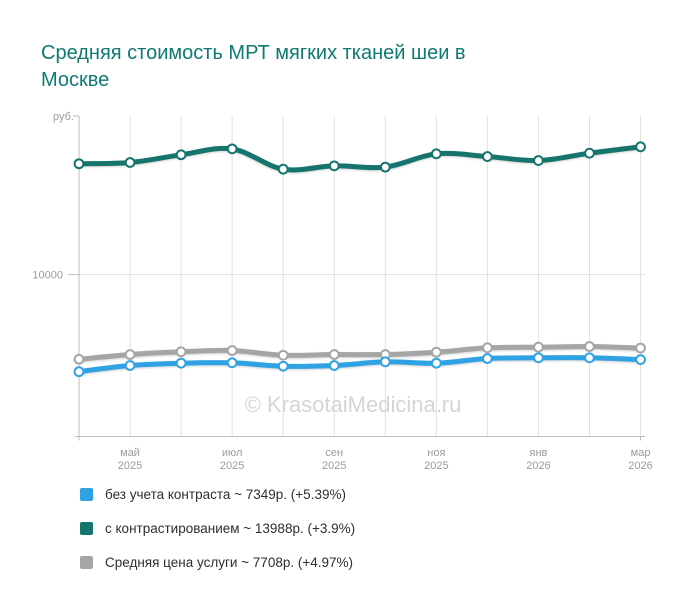 This screenshot has width=700, height=612. What do you see at coordinates (86, 494) in the screenshot?
I see `legend-swatch-no-contrast-icon` at bounding box center [86, 494].